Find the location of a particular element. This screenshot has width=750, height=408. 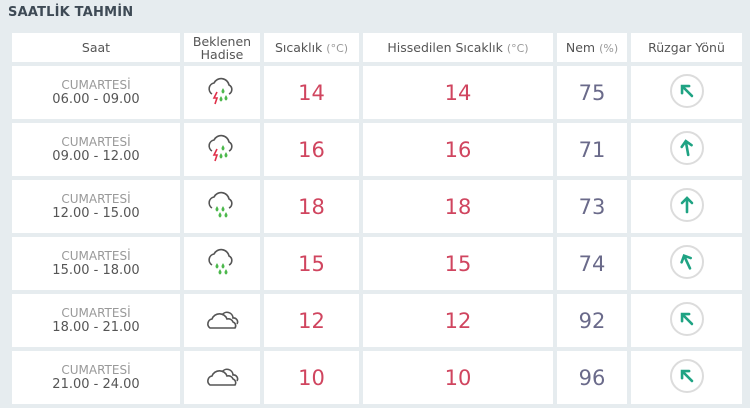

time-cell: CUMARTESİ 09.00 - 12.00 is located at coordinates (96, 149).